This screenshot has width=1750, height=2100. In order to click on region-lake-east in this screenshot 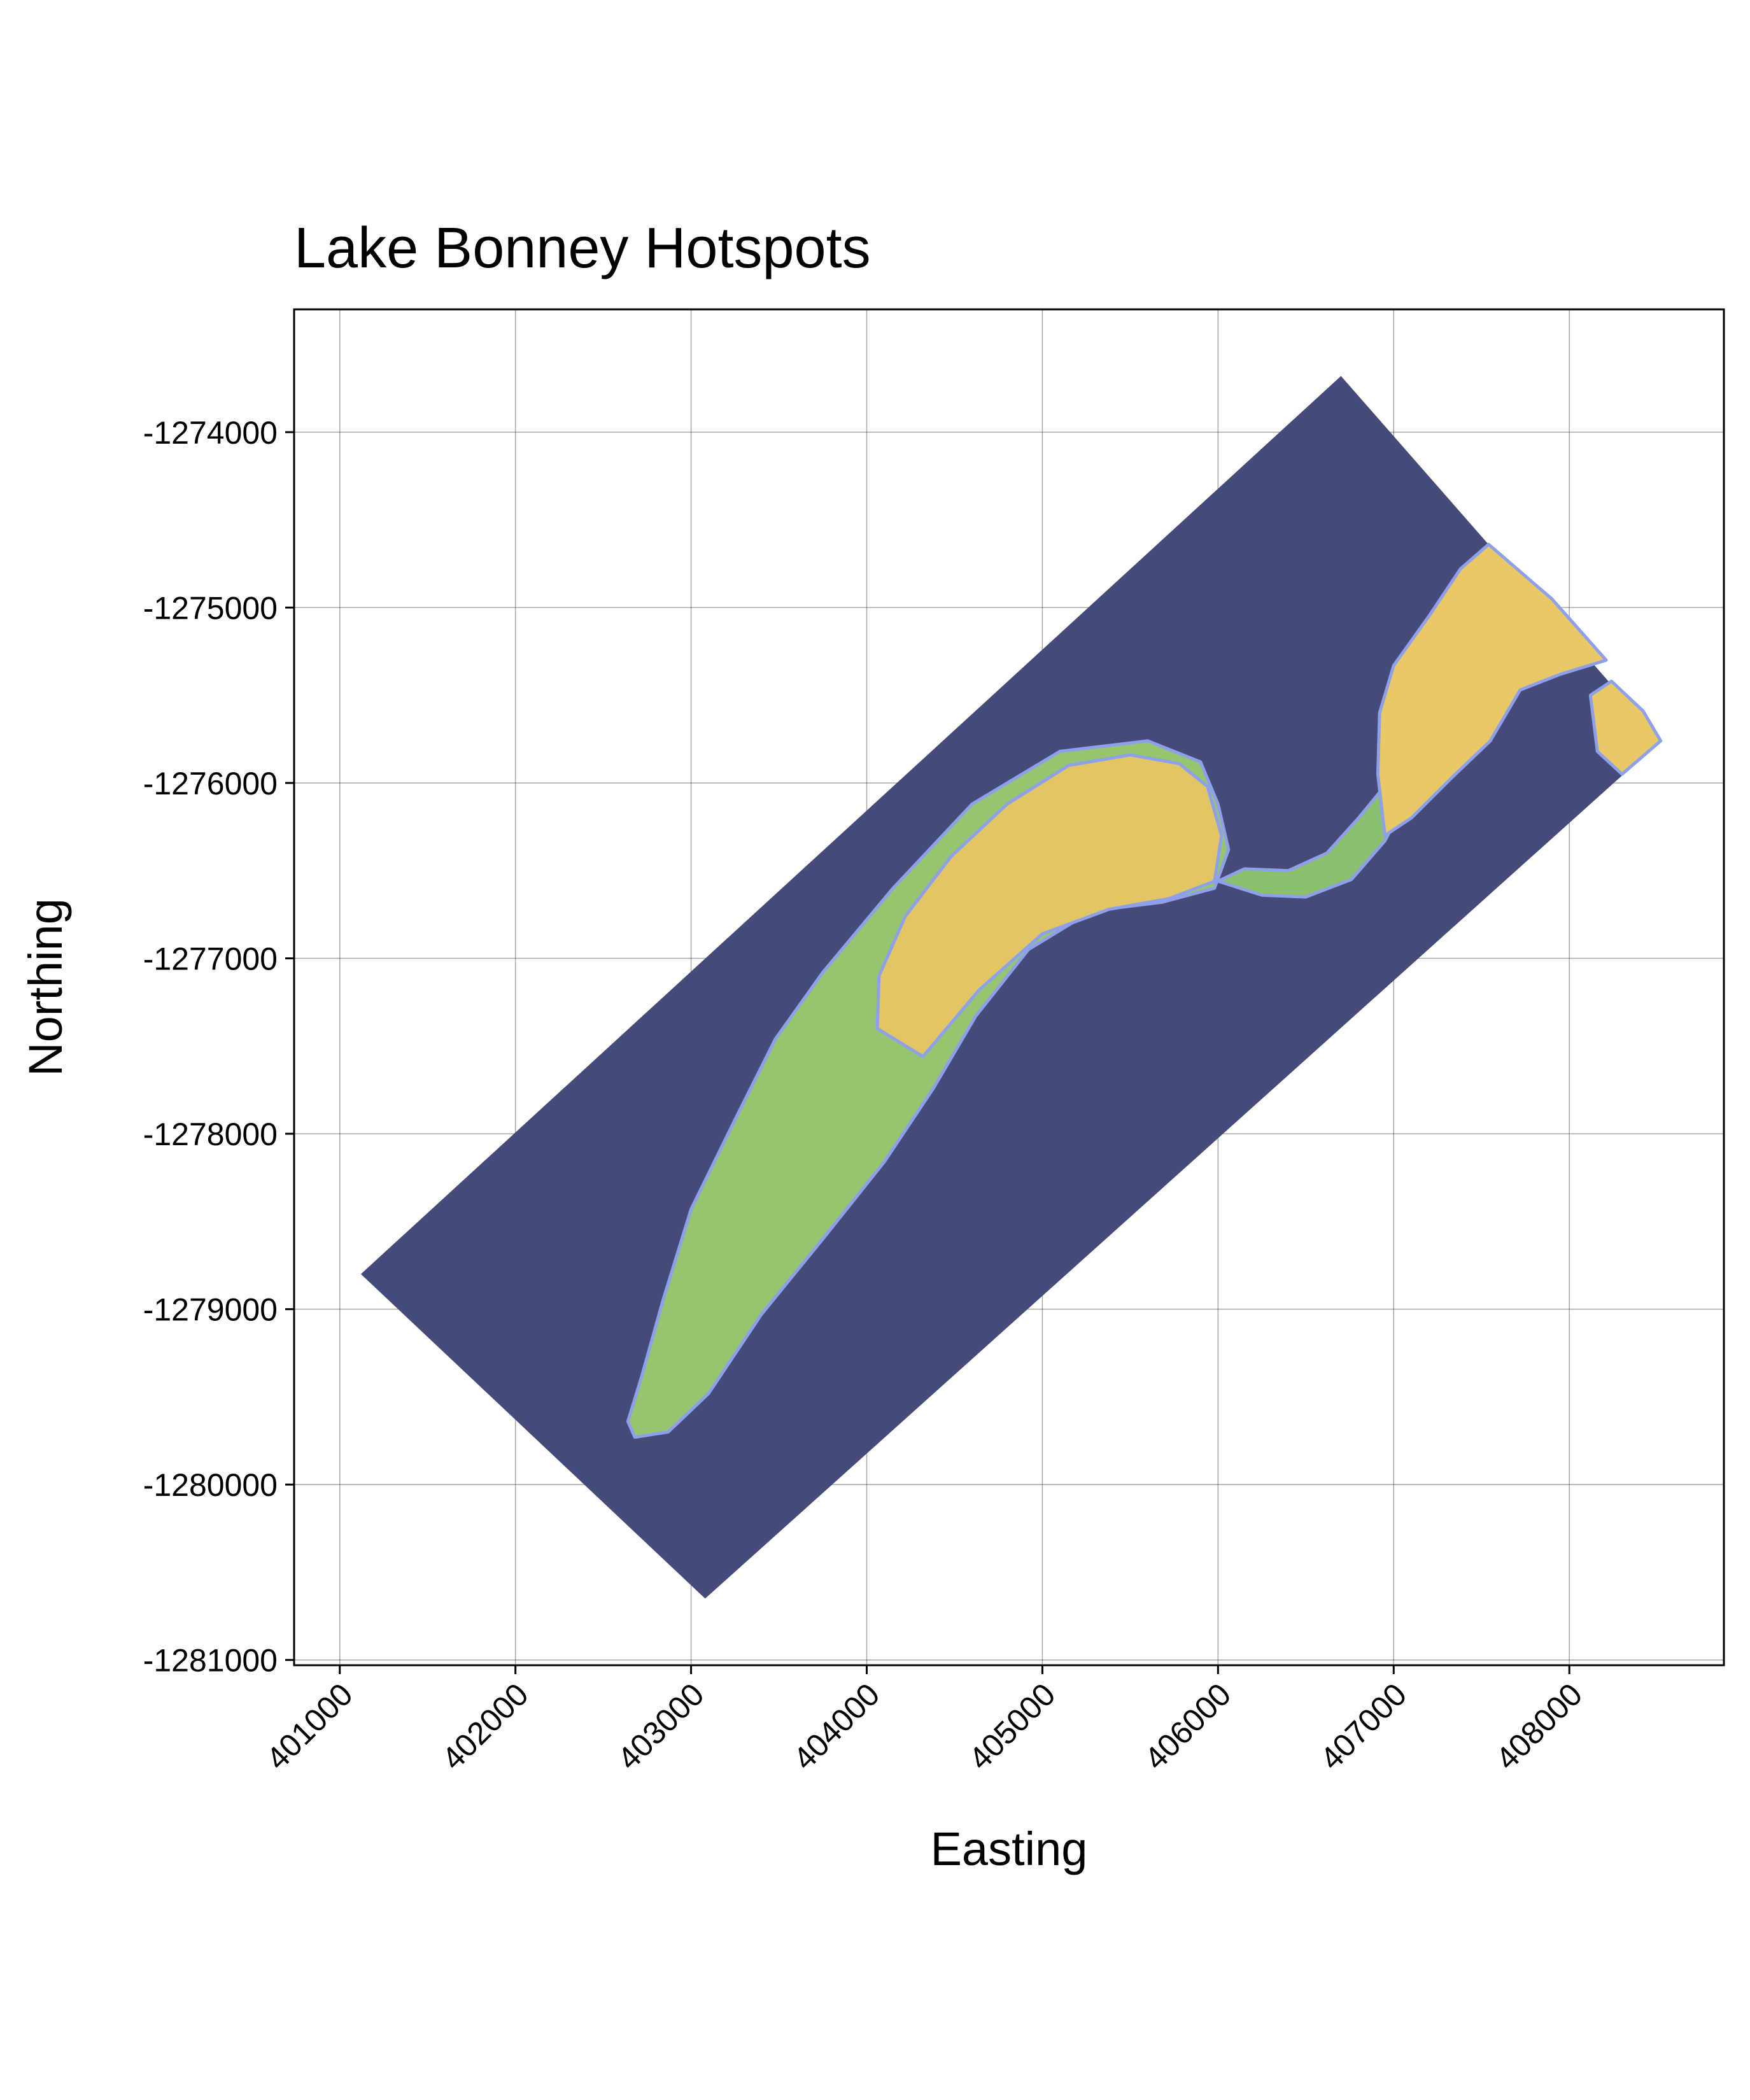, I will do `click(1492, 690)`.